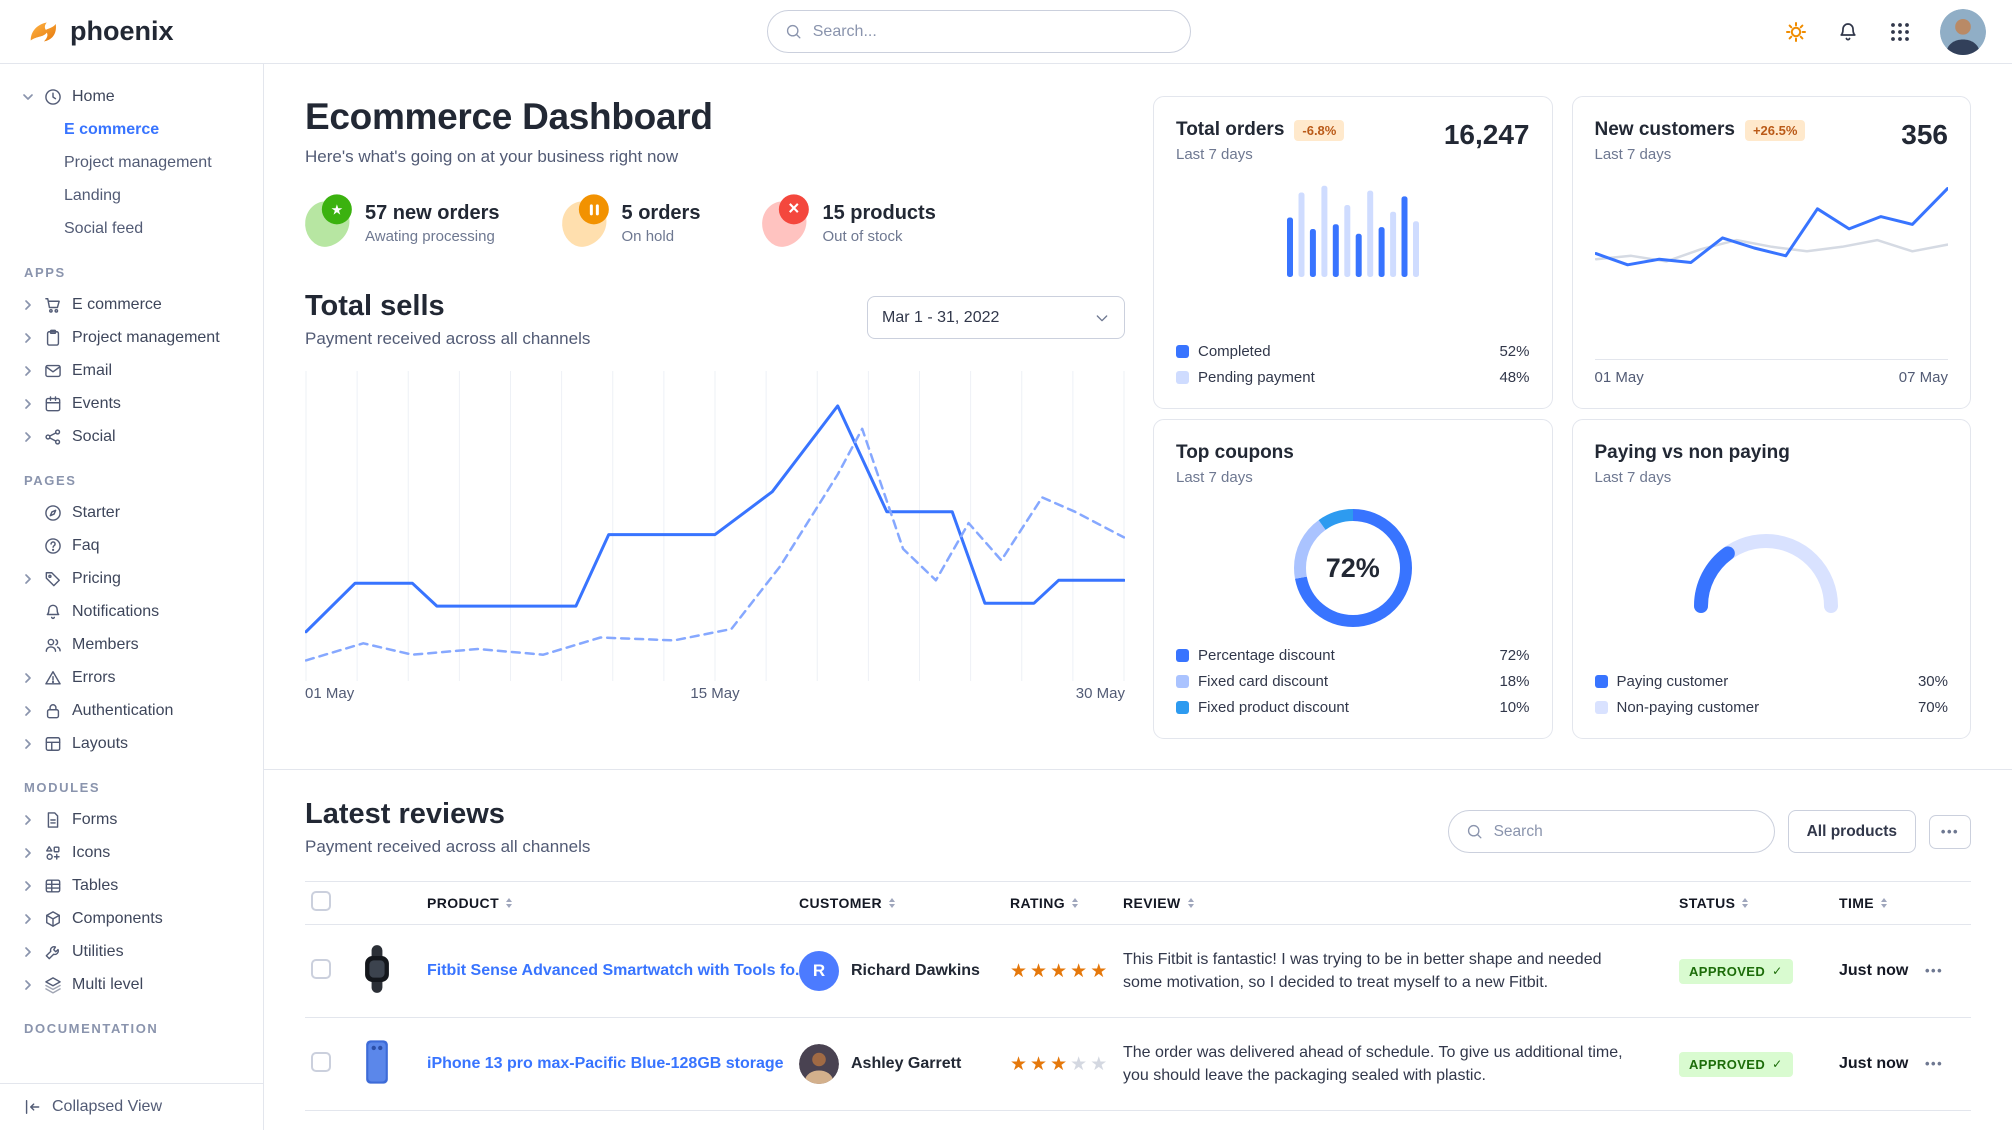 This screenshot has width=2012, height=1130. What do you see at coordinates (100, 743) in the screenshot?
I see `sidebar-item-label: Layouts` at bounding box center [100, 743].